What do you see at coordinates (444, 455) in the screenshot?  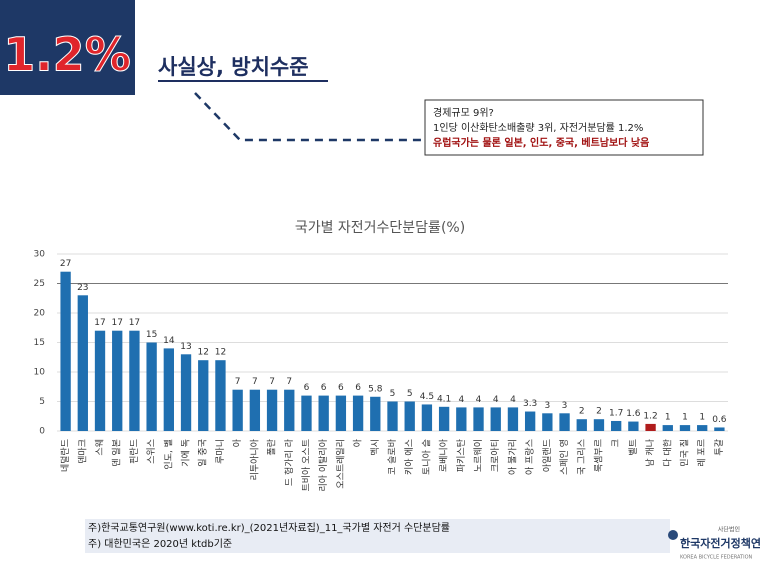 I see `x-tick-label: 로베니아` at bounding box center [444, 455].